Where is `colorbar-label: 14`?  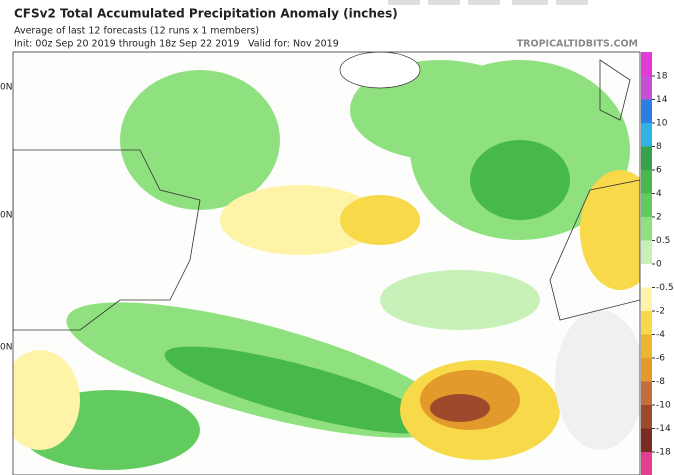 colorbar-label: 14 is located at coordinates (662, 100).